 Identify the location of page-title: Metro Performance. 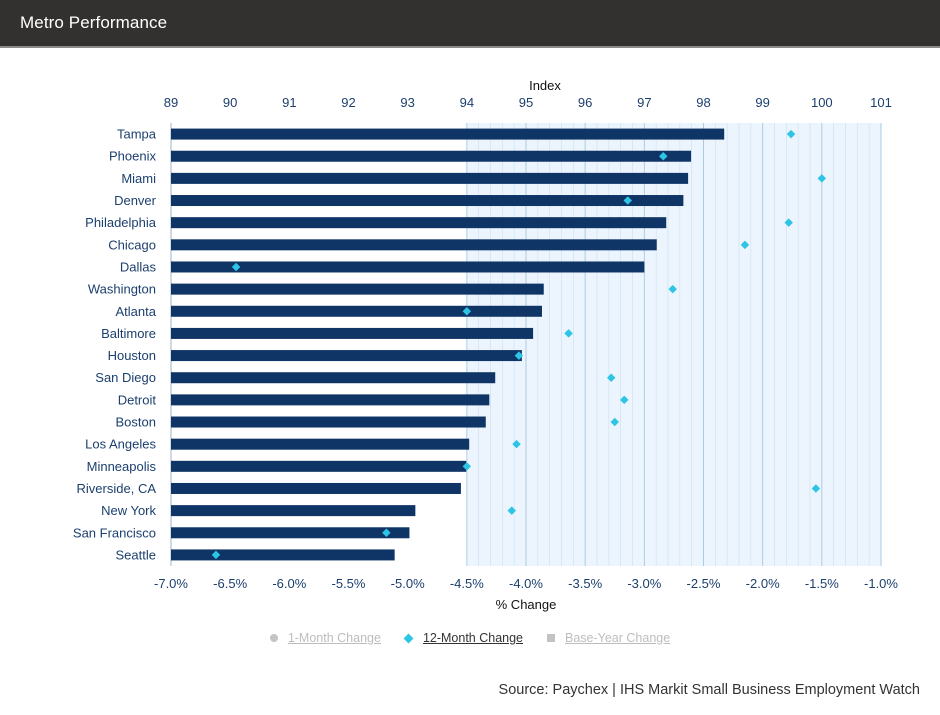
(94, 22).